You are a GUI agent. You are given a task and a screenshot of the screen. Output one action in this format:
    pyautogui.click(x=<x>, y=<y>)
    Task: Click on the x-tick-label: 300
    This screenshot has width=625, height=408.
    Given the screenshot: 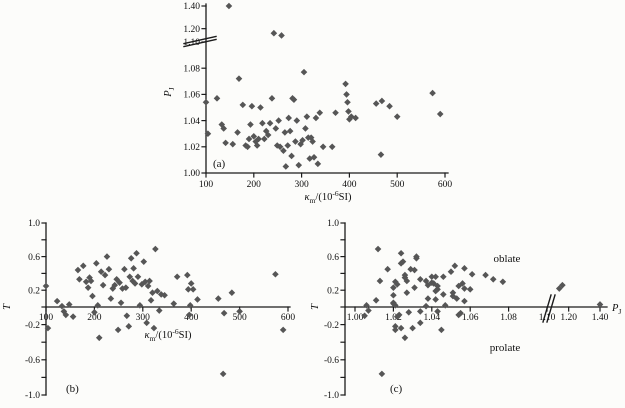 What is the action you would take?
    pyautogui.click(x=143, y=318)
    